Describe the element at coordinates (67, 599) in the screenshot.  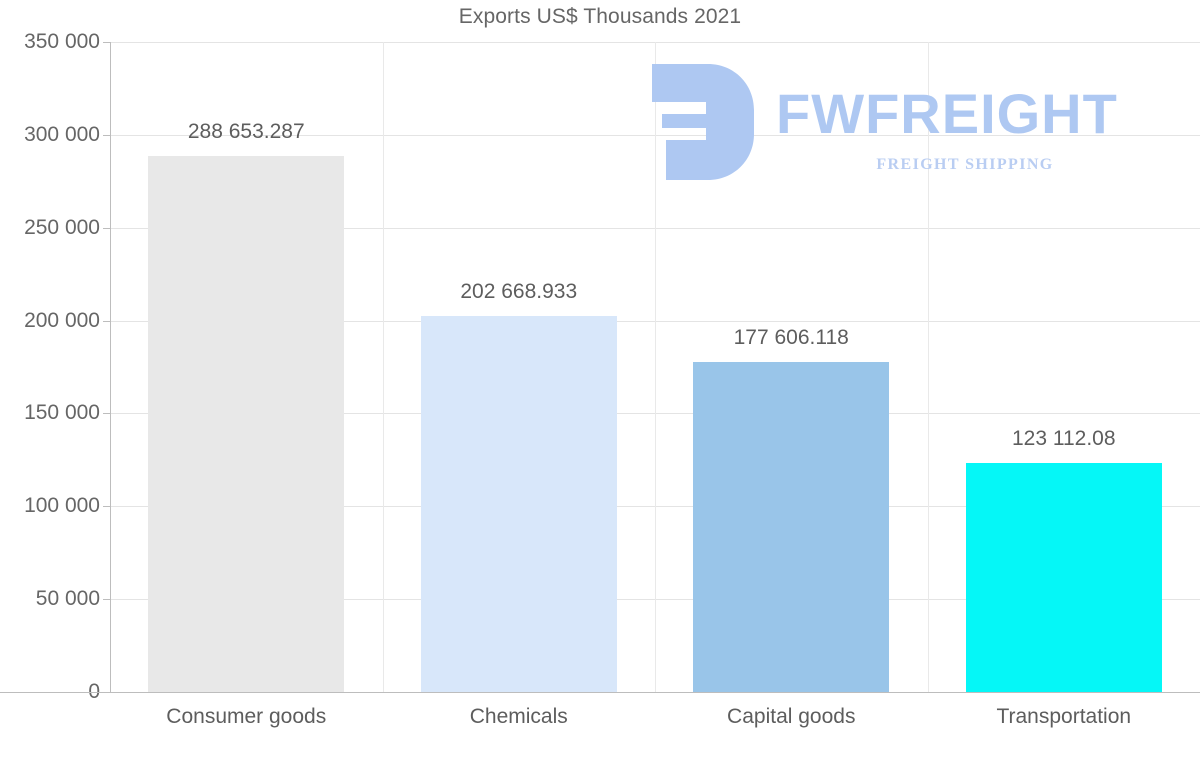
I see `y-tick-label: 50 000` at that location.